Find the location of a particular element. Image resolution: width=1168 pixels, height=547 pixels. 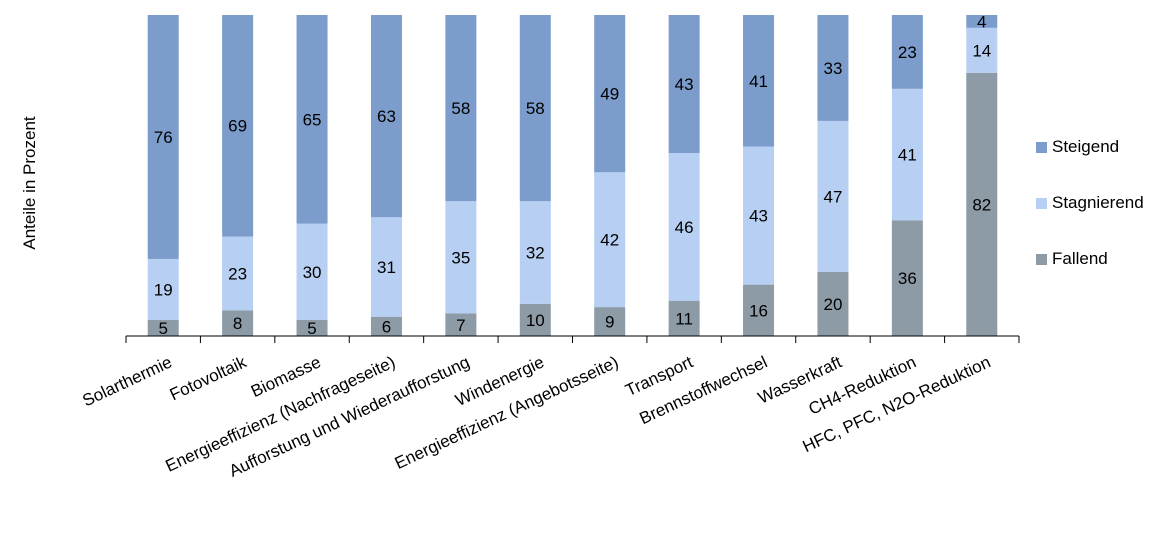

data-label-steigend-brennstoffwechsel: 41 is located at coordinates (758, 81).